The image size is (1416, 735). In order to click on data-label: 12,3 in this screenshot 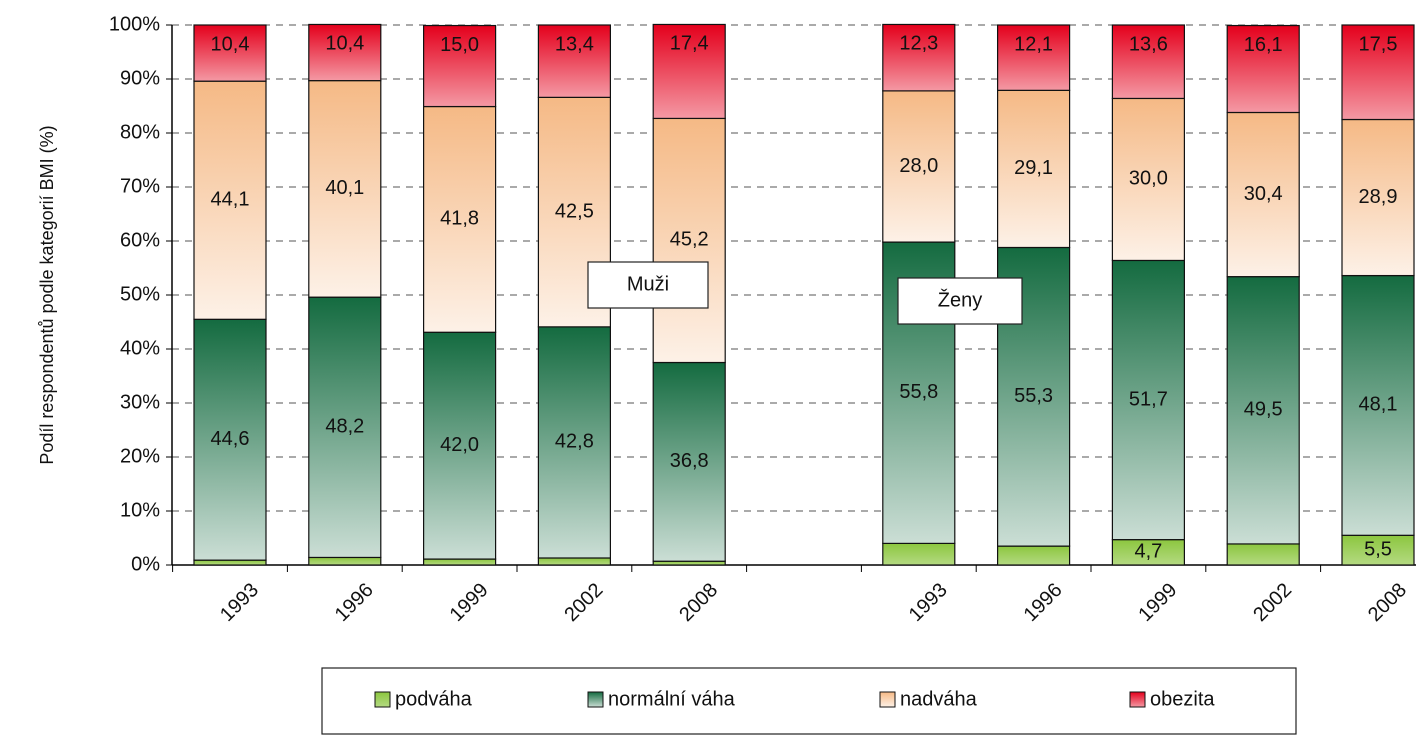, I will do `click(918, 44)`.